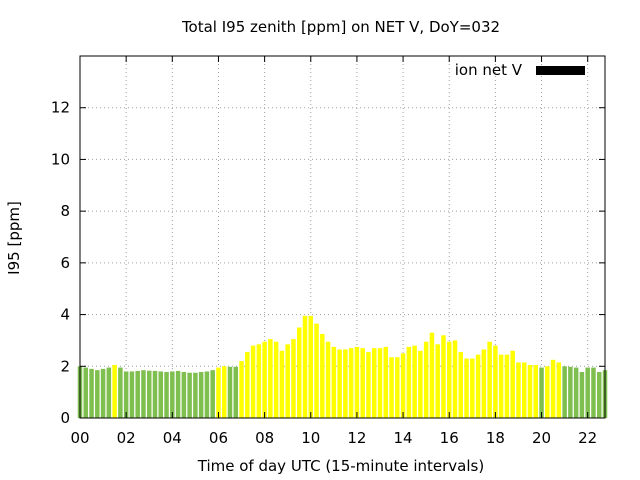 The width and height of the screenshot is (640, 480). I want to click on y-tick-label: 8, so click(65, 211).